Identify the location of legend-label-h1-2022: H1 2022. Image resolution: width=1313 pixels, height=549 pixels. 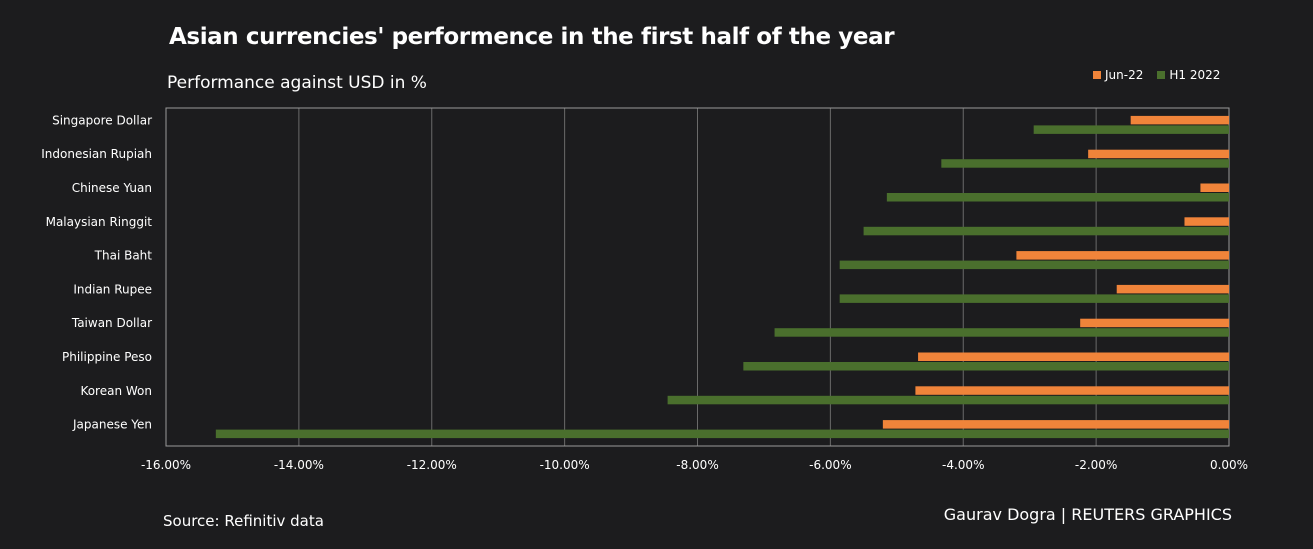
(1195, 75).